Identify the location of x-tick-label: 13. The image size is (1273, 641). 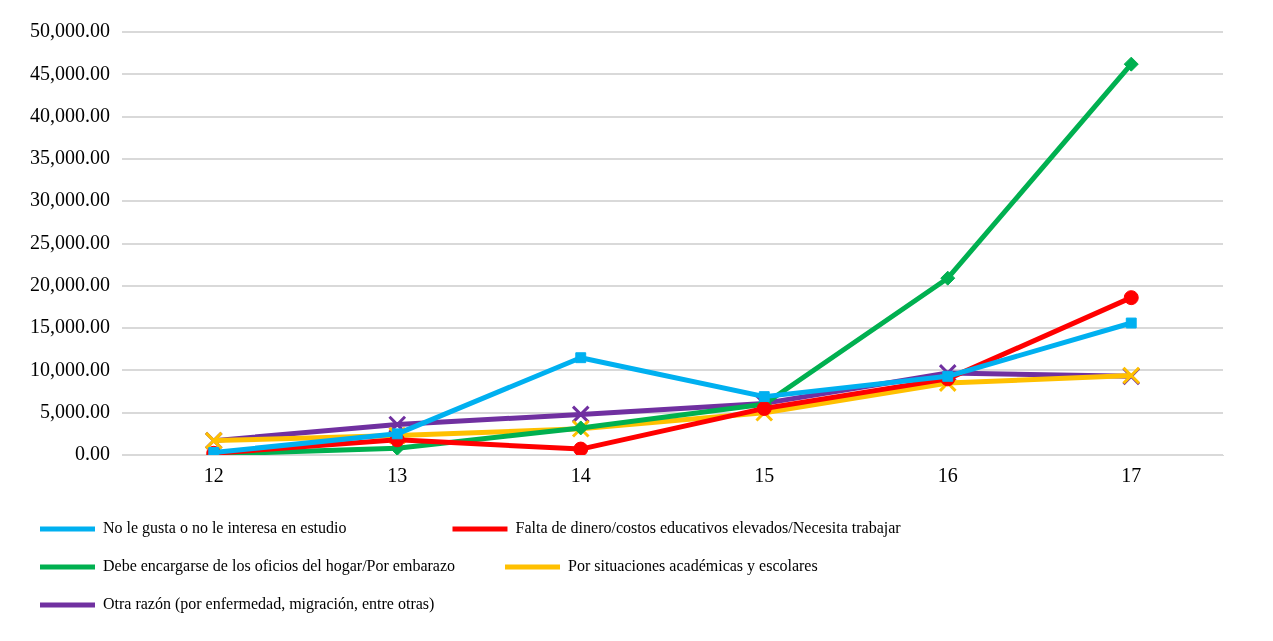
(397, 475).